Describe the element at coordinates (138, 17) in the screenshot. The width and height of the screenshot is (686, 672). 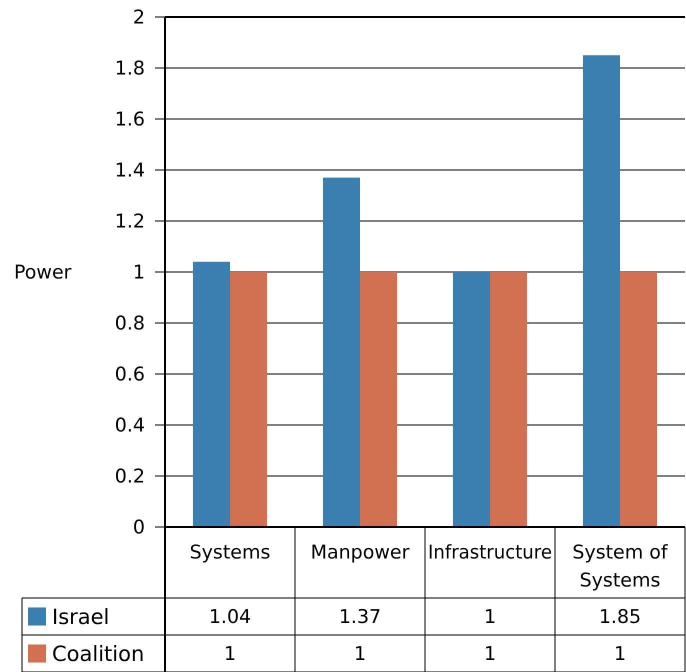
I see `y-tick-label: 2` at that location.